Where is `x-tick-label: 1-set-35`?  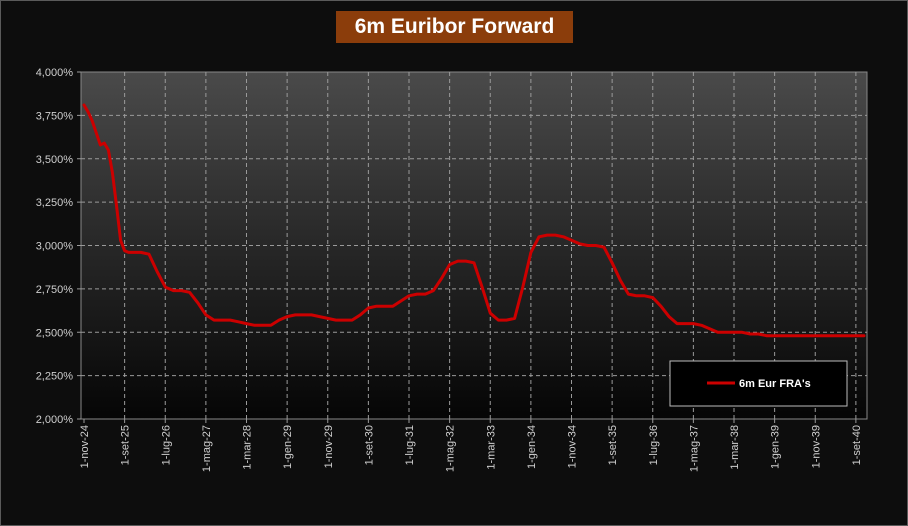 x-tick-label: 1-set-35 is located at coordinates (613, 445).